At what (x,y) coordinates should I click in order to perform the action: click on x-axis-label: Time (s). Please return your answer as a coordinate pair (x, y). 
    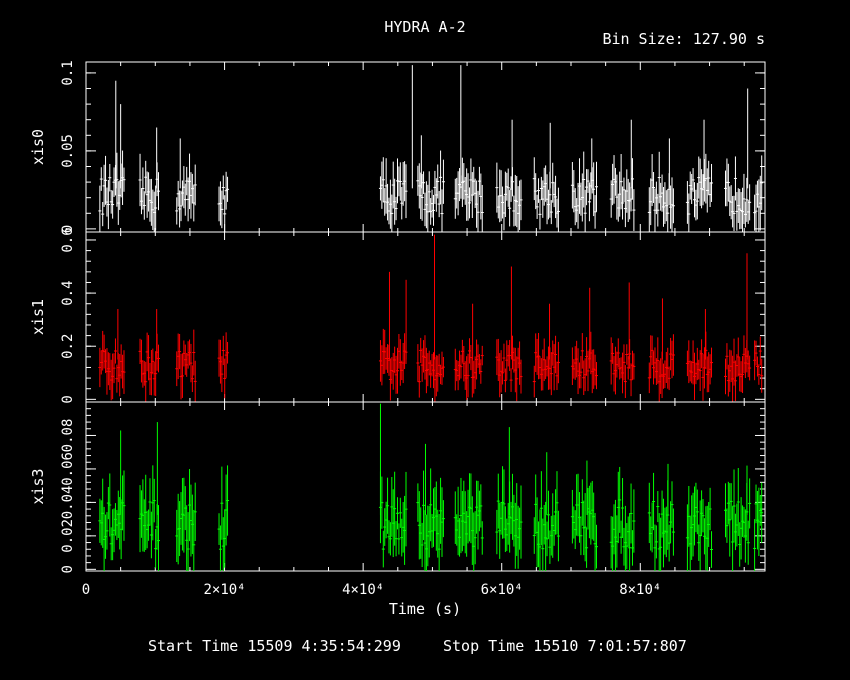
    Looking at the image, I should click on (425, 609).